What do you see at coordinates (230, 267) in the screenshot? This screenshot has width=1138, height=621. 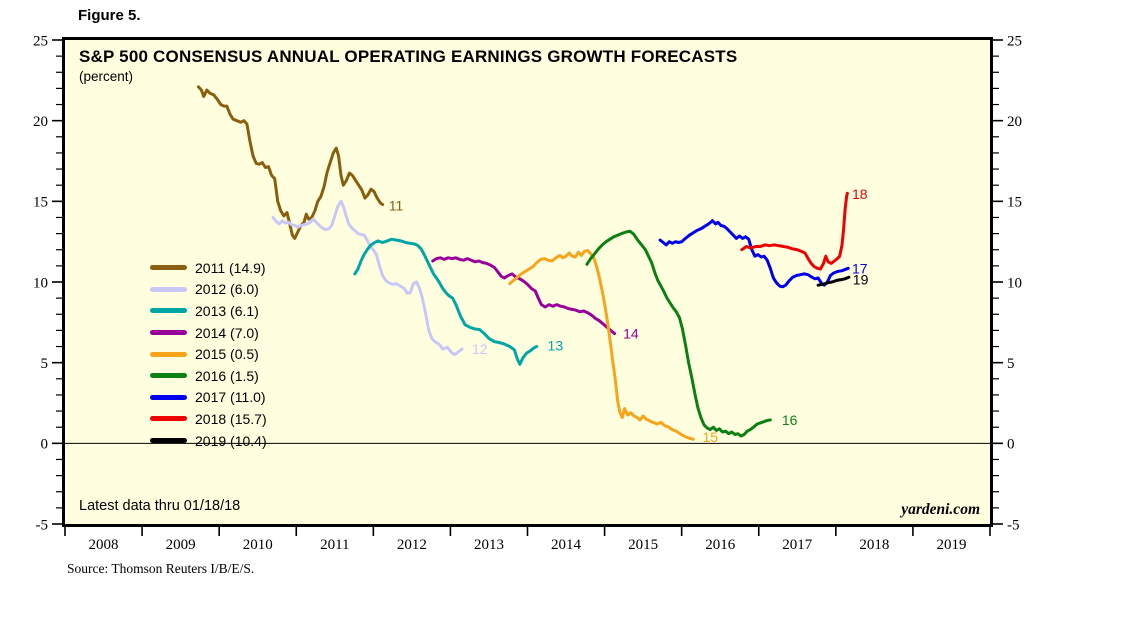 I see `legend-label: 2011 (14.9)` at bounding box center [230, 267].